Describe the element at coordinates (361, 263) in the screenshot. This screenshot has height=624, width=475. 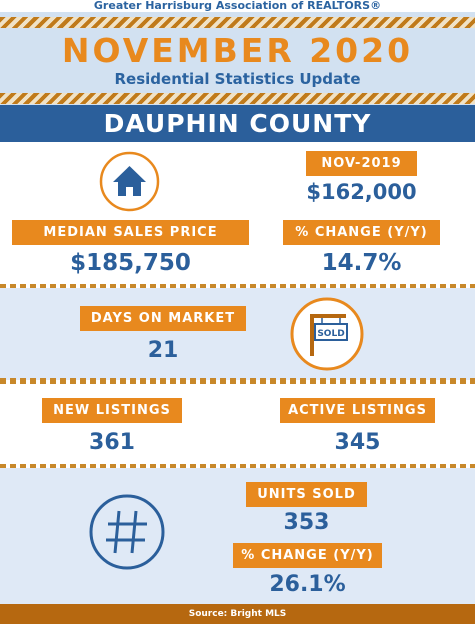
I see `price-change-value: 14.7%` at that location.